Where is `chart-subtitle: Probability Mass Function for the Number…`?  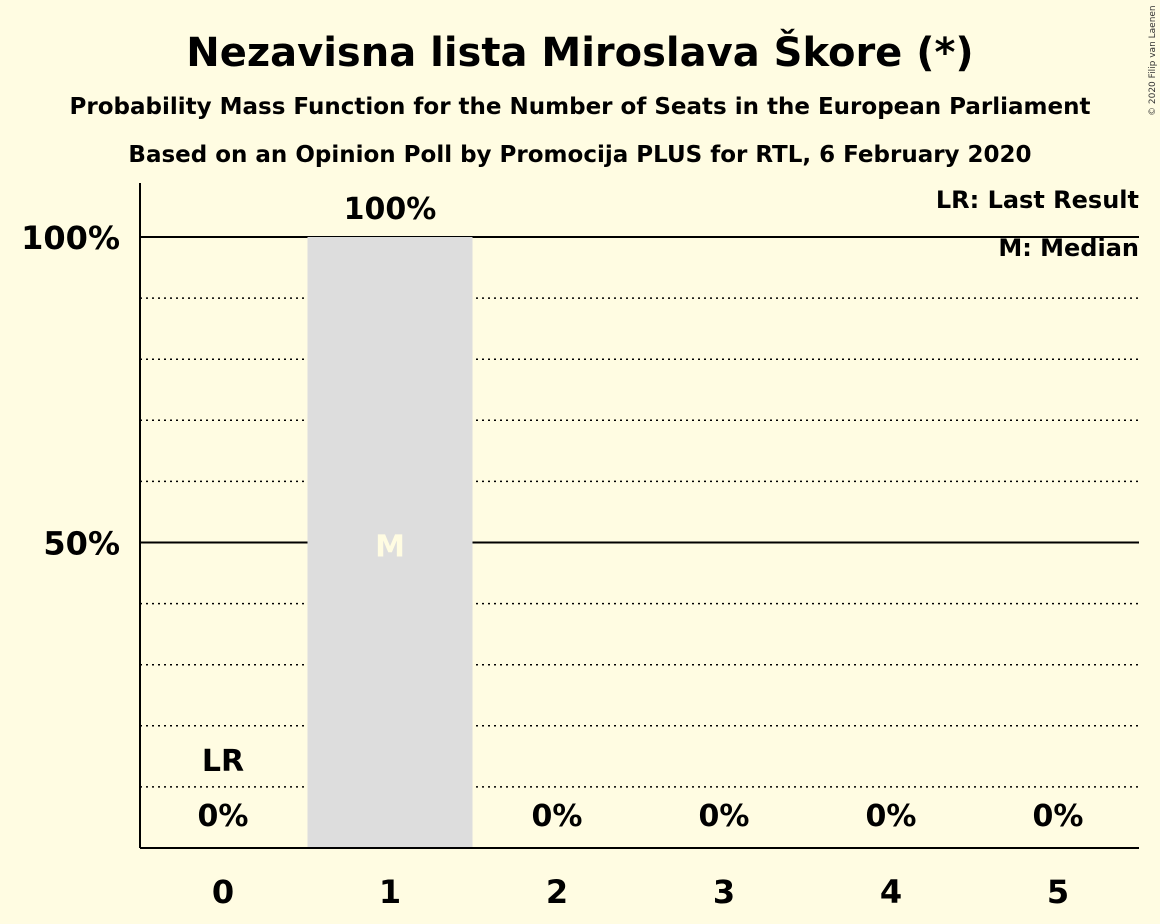 chart-subtitle: Probability Mass Function for the Number… is located at coordinates (580, 107).